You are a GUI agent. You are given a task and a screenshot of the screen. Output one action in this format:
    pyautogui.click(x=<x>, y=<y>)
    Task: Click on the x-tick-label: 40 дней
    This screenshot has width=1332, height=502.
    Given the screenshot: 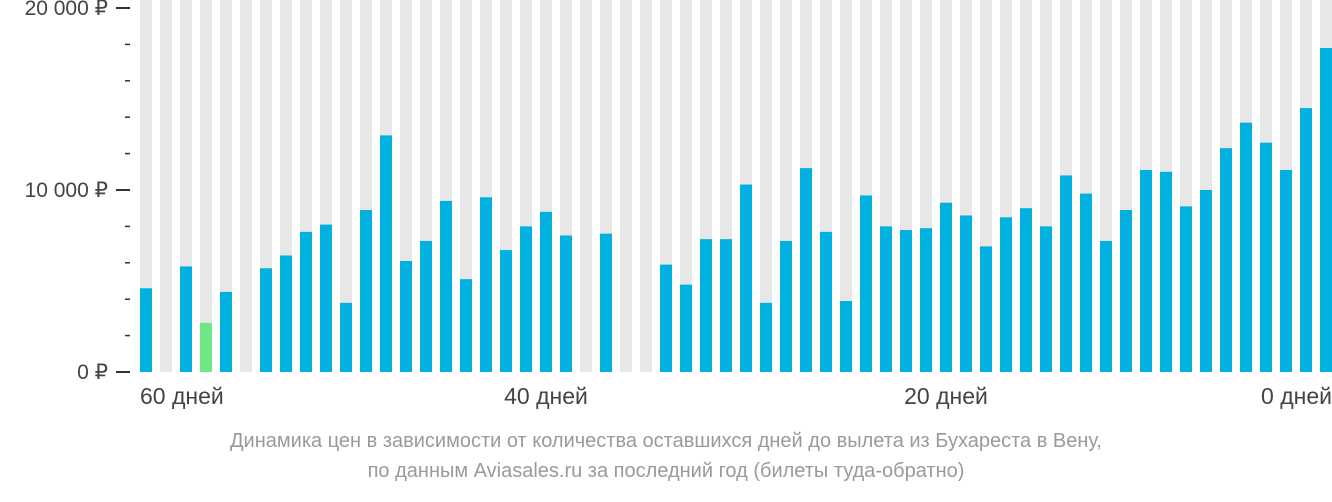 What is the action you would take?
    pyautogui.click(x=546, y=396)
    